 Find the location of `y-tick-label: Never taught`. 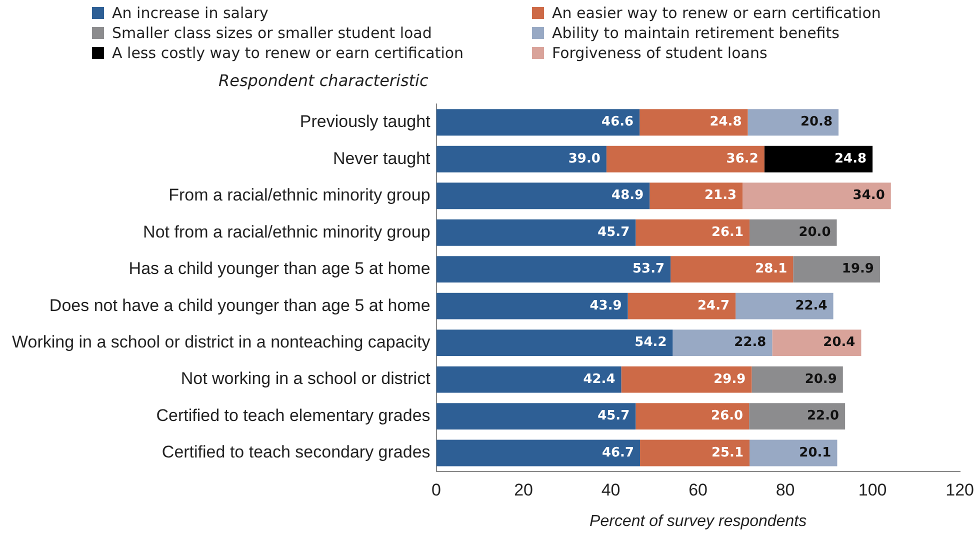

y-tick-label: Never taught is located at coordinates (381, 158).